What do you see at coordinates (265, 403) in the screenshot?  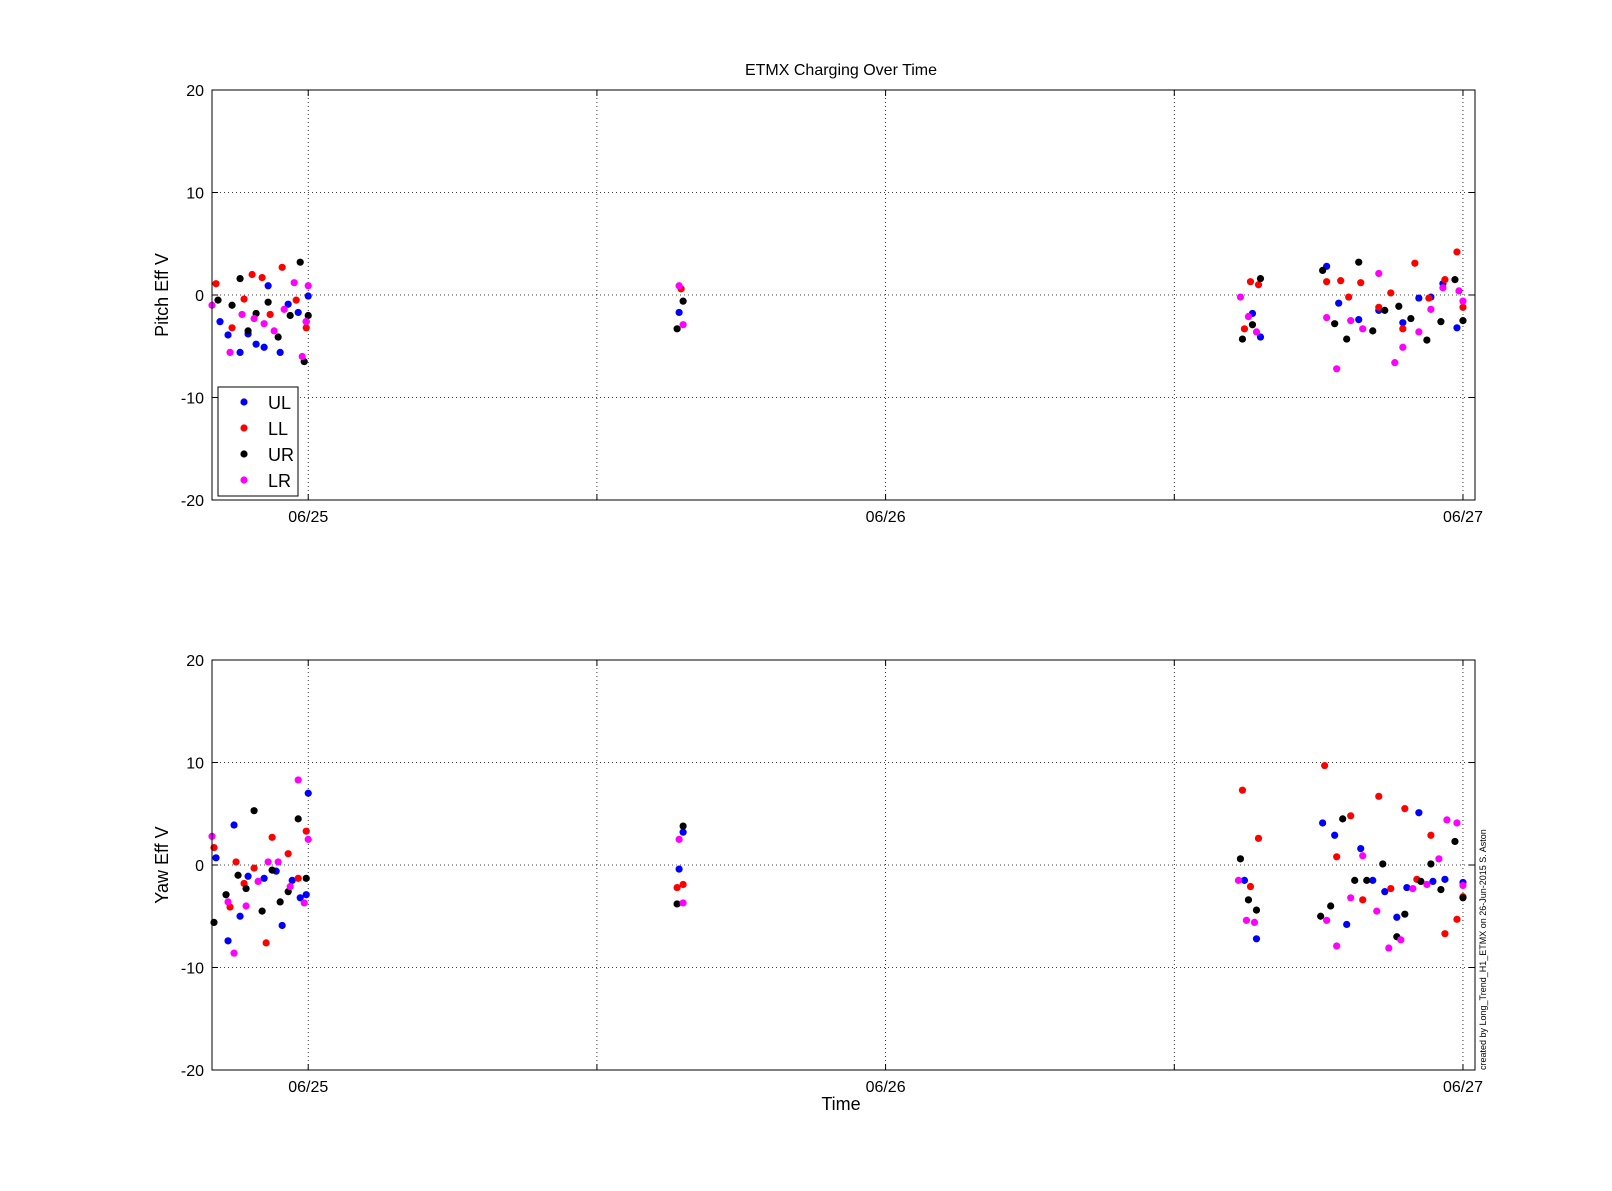 I see `legend-item-ul: UL` at bounding box center [265, 403].